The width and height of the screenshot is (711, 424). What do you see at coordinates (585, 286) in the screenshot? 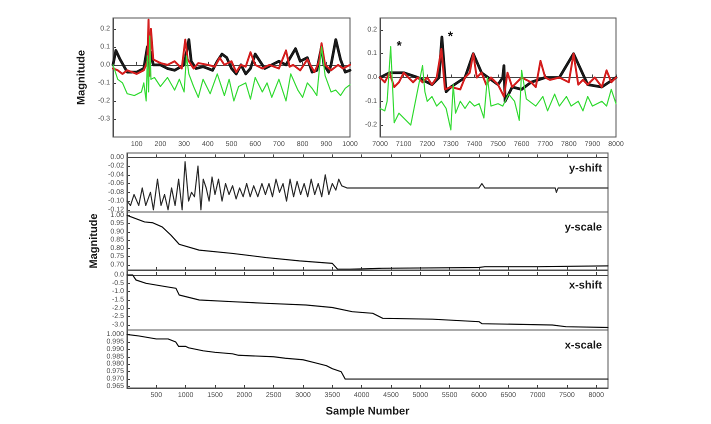
I see `annotation: x-shift` at bounding box center [585, 286].